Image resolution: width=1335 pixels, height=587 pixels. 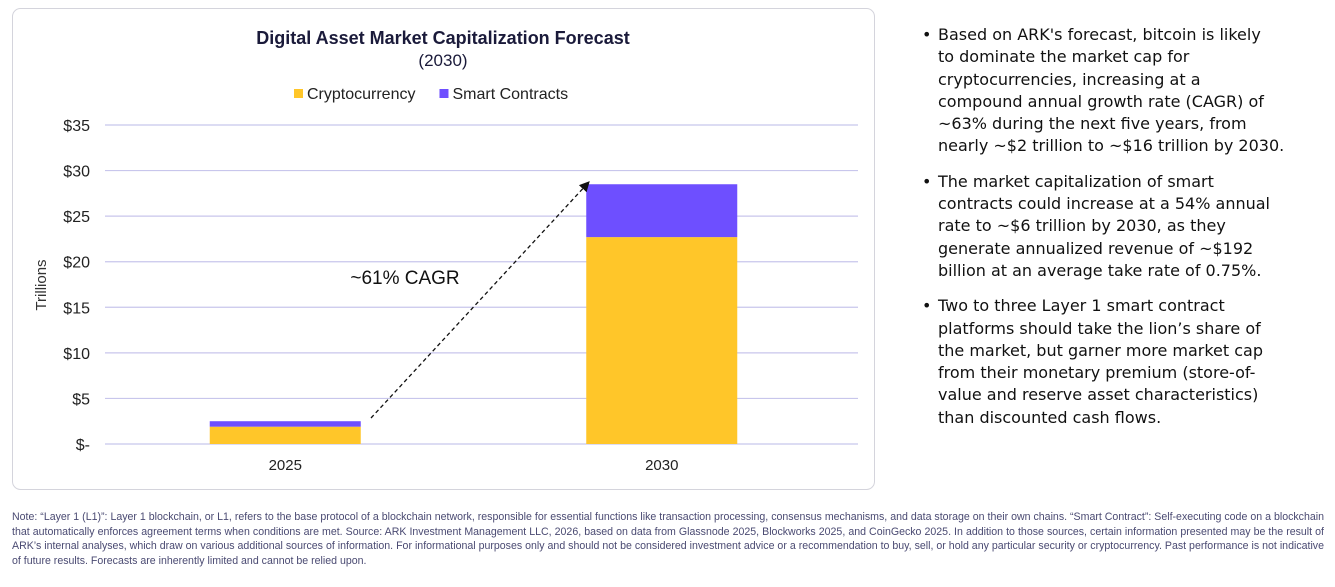 I want to click on x-tick-label: 2030, so click(x=661, y=465).